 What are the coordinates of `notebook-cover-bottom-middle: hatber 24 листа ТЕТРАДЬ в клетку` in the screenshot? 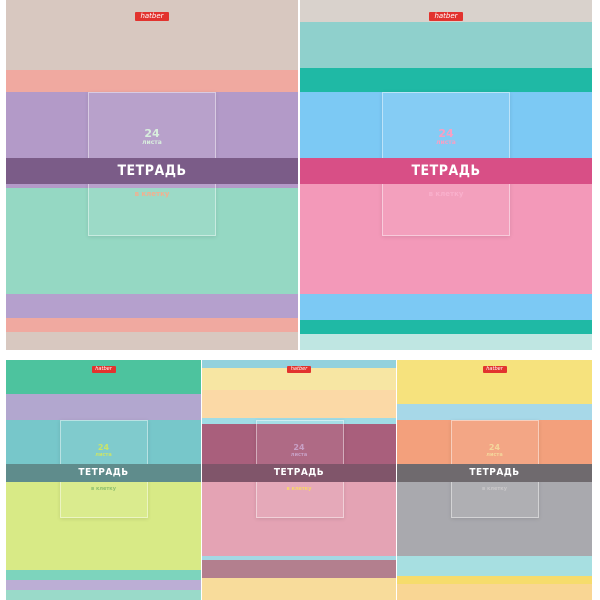 It's located at (299, 480).